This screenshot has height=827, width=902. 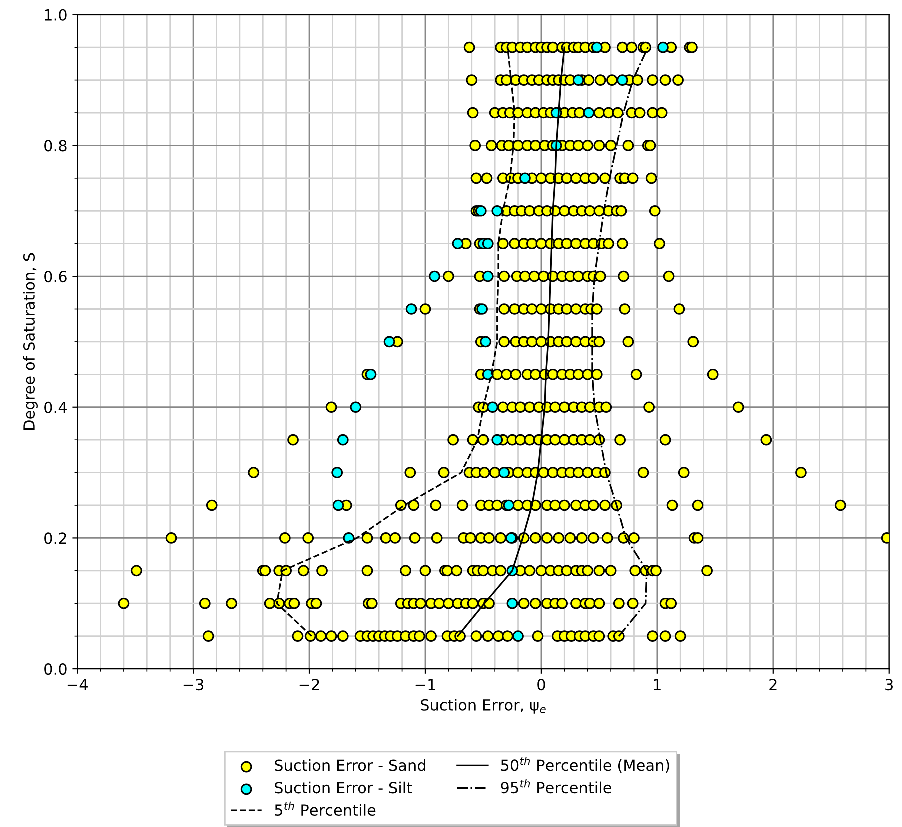 What do you see at coordinates (890, 685) in the screenshot?
I see `x-tick-label: 3` at bounding box center [890, 685].